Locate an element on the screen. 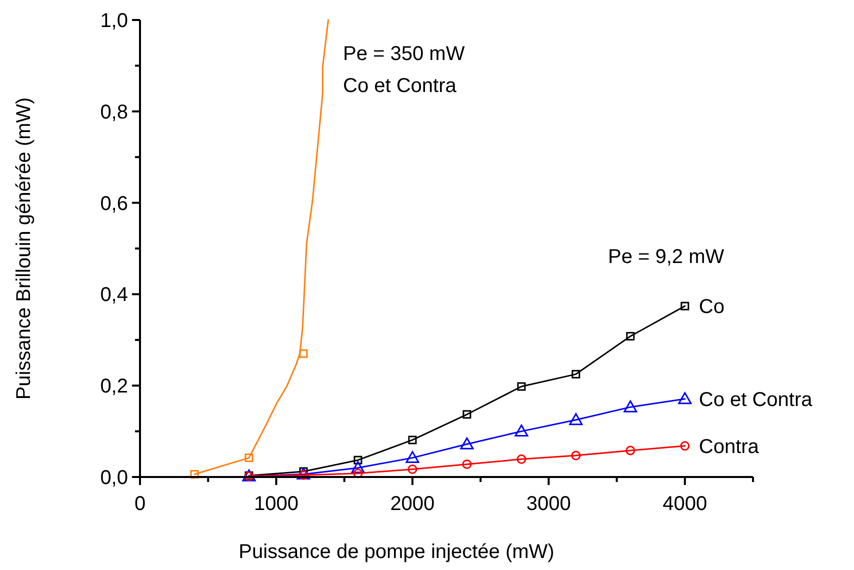 This screenshot has width=854, height=570. y-tick-label: 0,6 is located at coordinates (114, 203).